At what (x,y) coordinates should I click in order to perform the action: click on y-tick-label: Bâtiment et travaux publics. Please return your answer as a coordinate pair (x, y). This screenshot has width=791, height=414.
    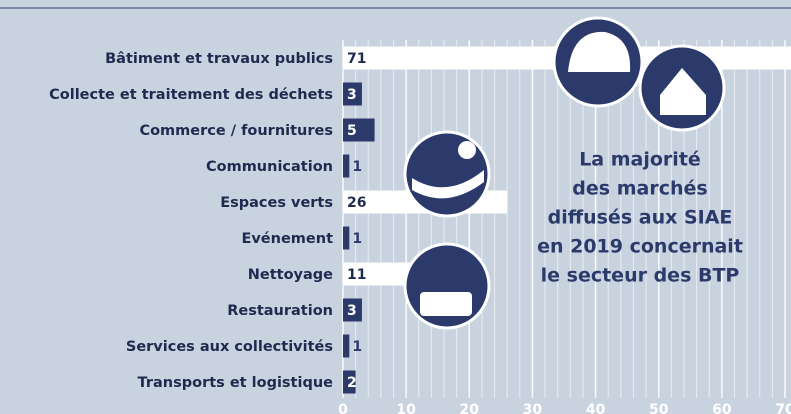
    Looking at the image, I should click on (219, 59).